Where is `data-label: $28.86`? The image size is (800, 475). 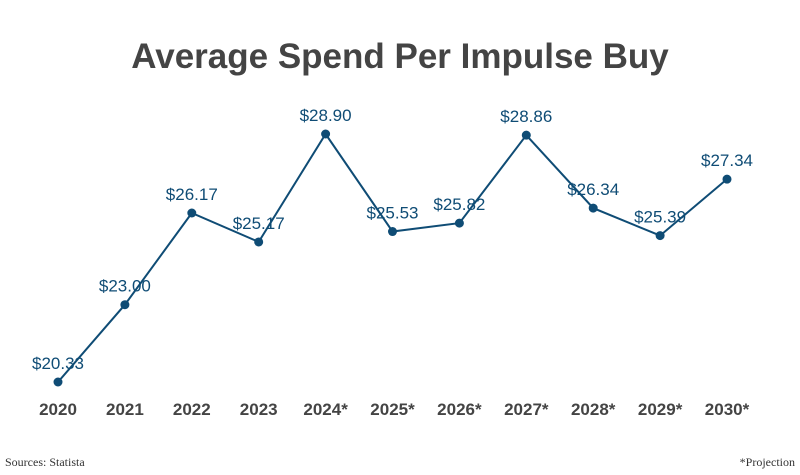
data-label: $28.86 is located at coordinates (526, 116).